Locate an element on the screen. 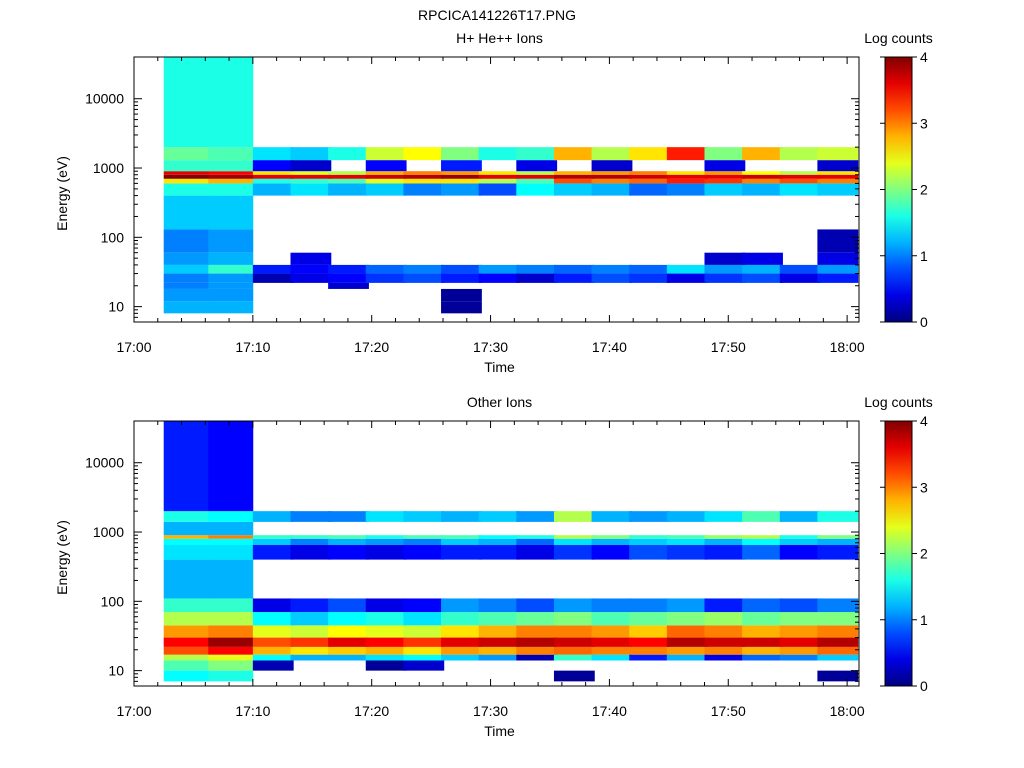 The width and height of the screenshot is (1024, 768). panel-title: Other Ions is located at coordinates (499, 402).